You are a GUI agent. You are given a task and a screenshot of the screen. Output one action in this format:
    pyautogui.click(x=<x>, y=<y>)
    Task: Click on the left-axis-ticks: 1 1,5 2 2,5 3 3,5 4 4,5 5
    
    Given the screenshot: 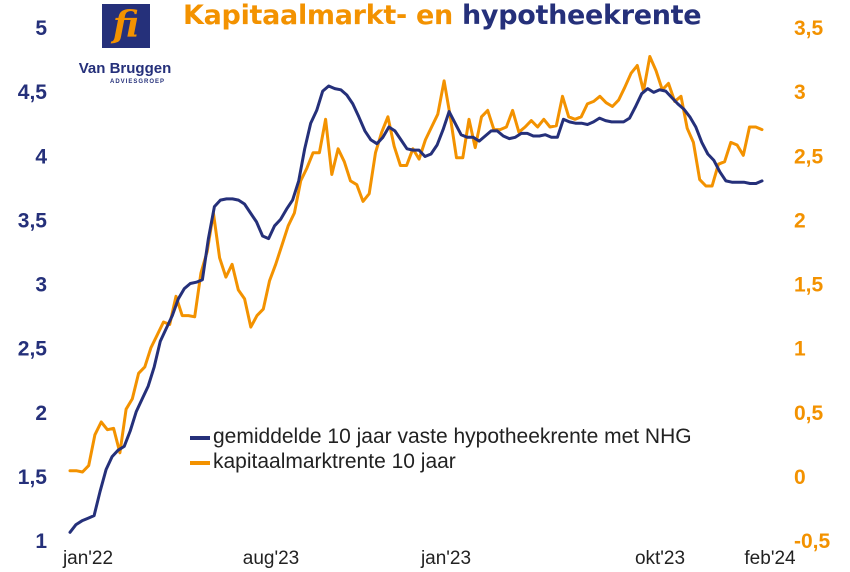 What is the action you would take?
    pyautogui.click(x=33, y=285)
    